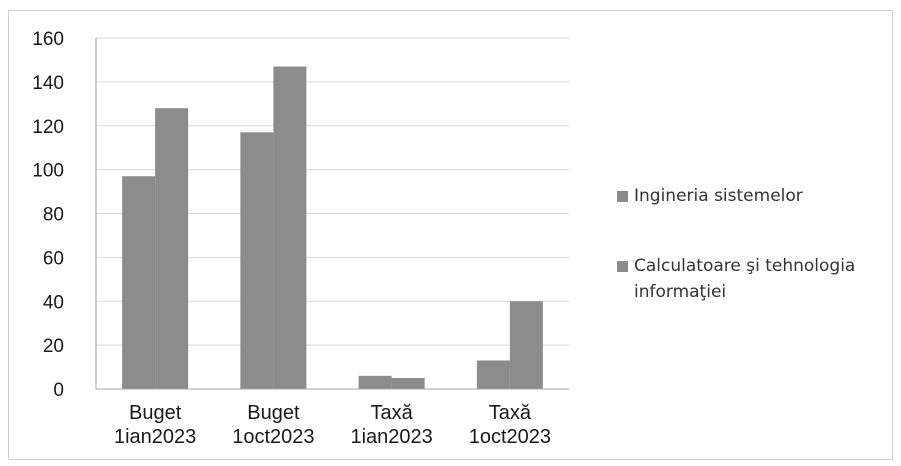 This screenshot has height=466, width=901. Describe the element at coordinates (53, 258) in the screenshot. I see `y-tick-label: 60` at that location.